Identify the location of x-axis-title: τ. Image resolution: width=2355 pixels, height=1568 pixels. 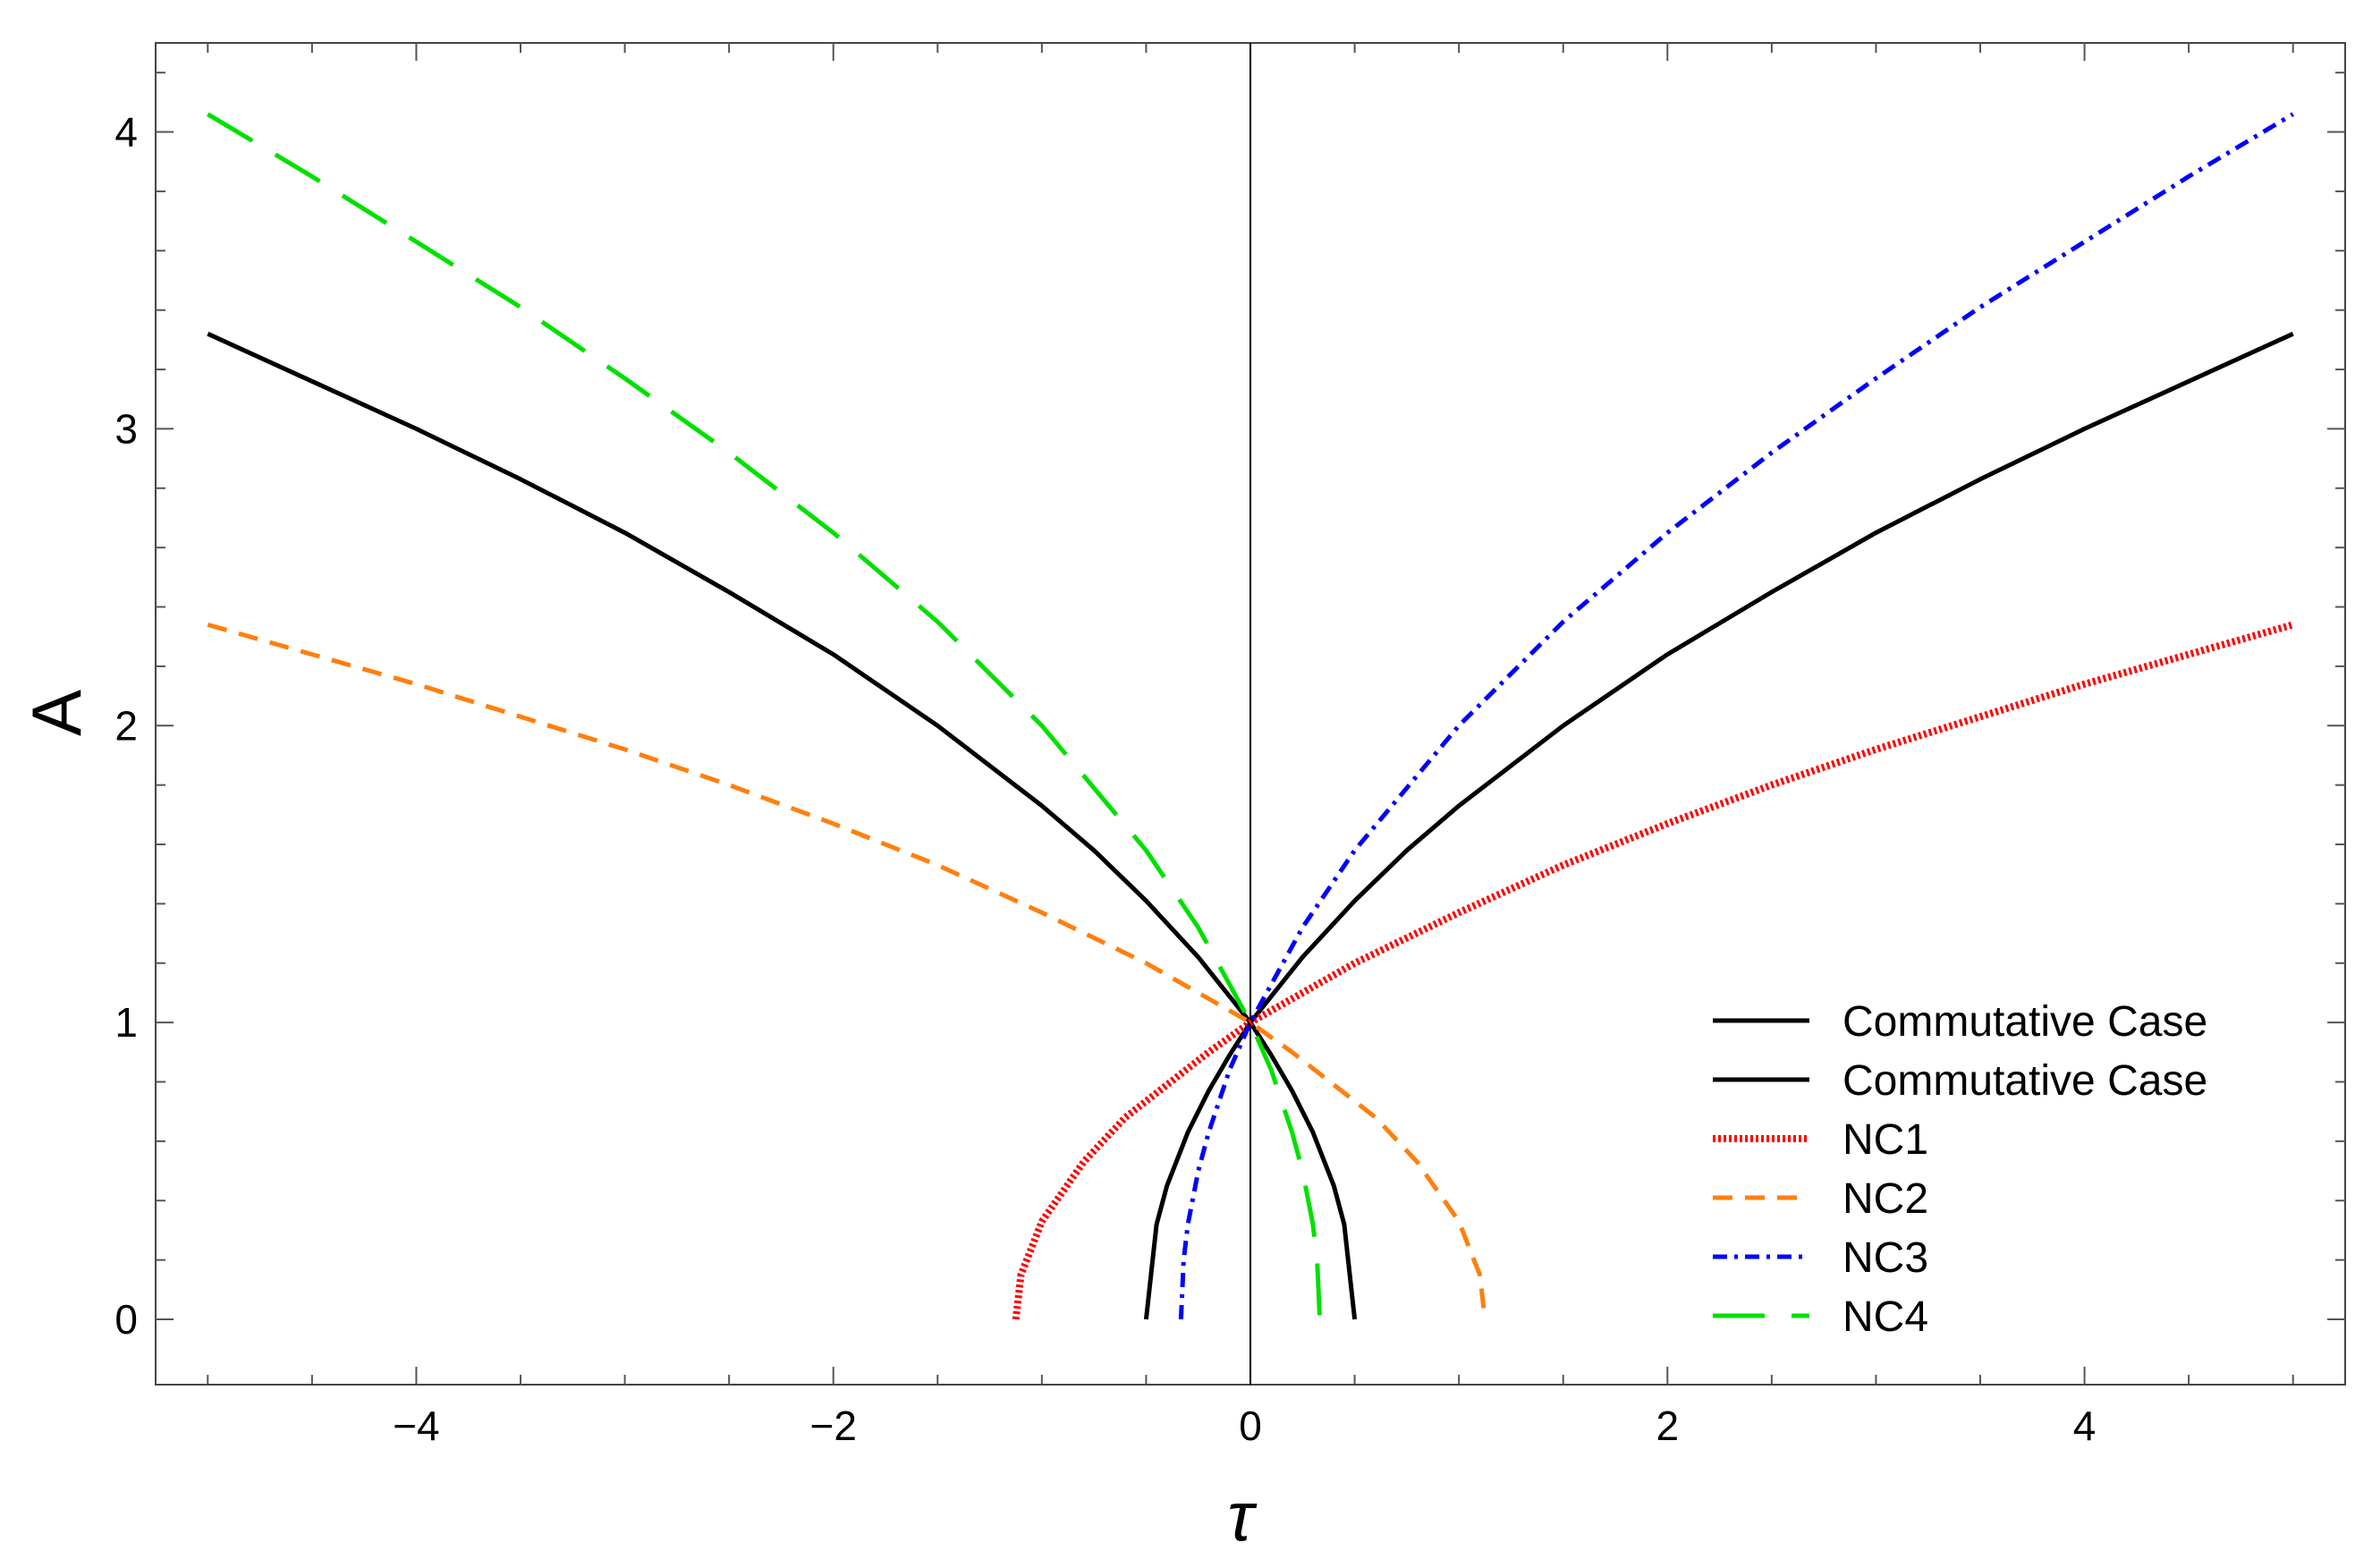
(1242, 1516).